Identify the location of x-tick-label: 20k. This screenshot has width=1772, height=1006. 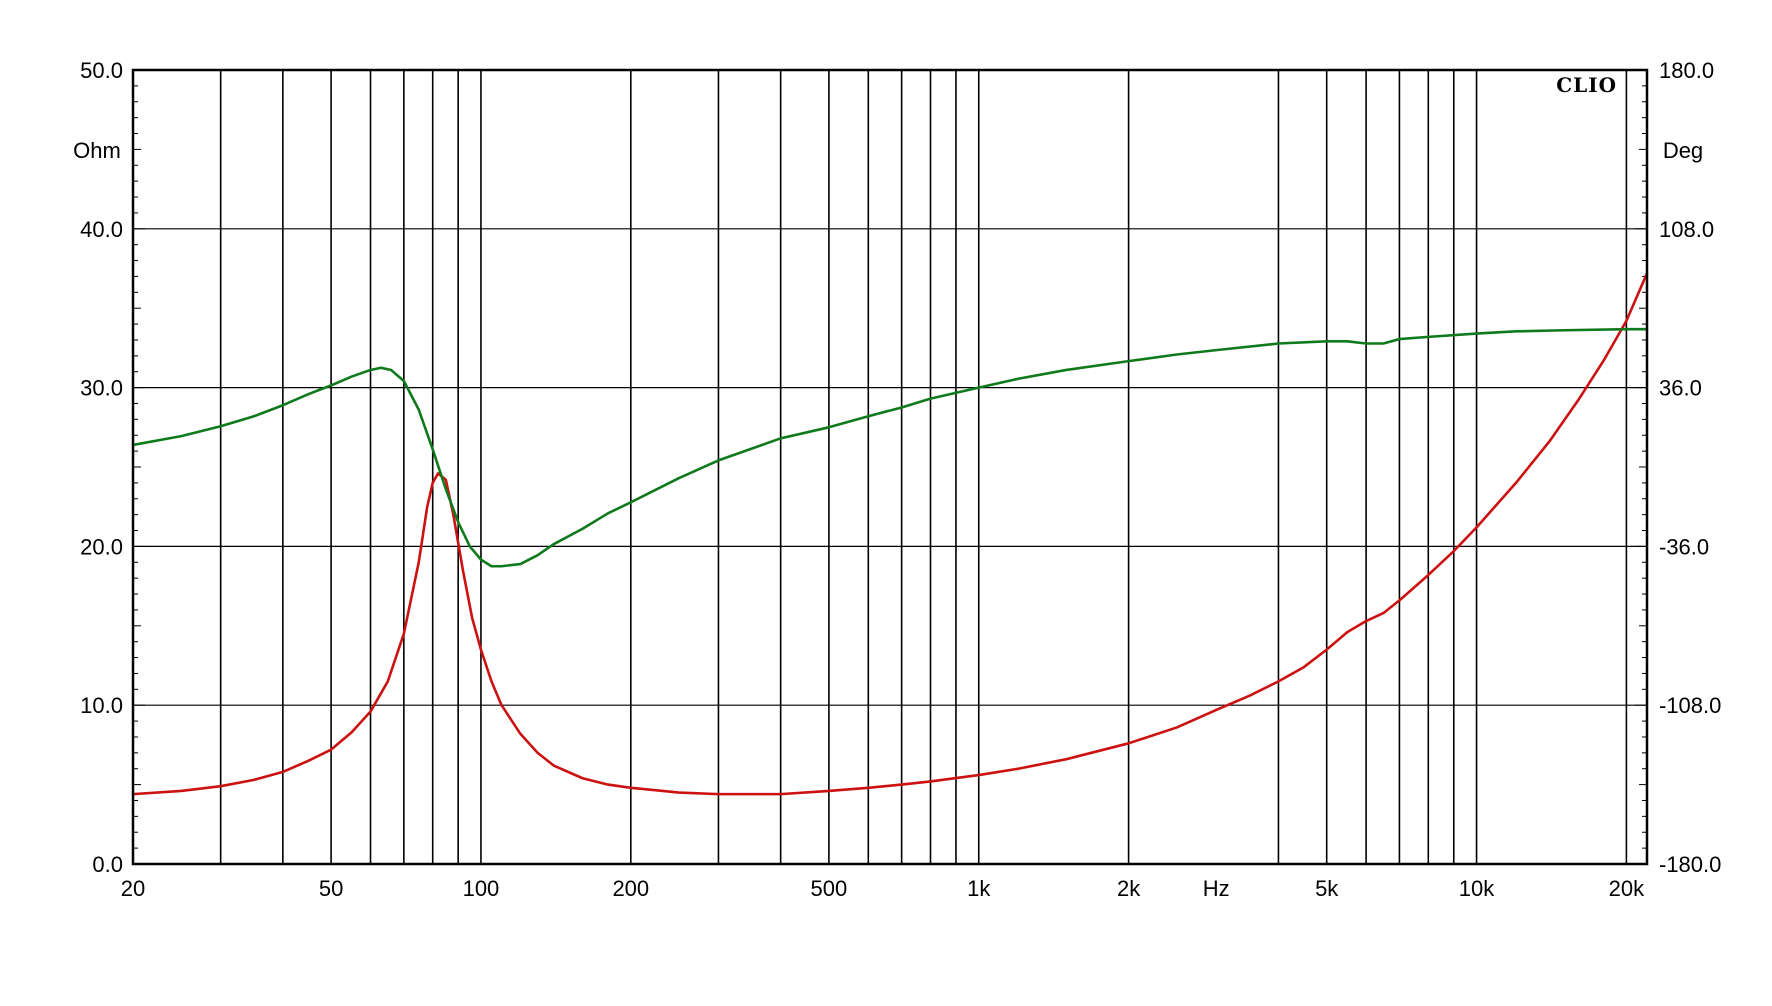
(1627, 888).